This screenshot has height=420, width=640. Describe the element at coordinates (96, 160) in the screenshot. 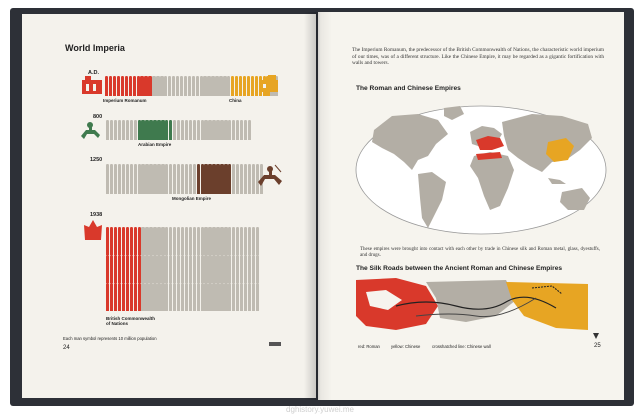

I see `year-label-1250: 1250` at that location.